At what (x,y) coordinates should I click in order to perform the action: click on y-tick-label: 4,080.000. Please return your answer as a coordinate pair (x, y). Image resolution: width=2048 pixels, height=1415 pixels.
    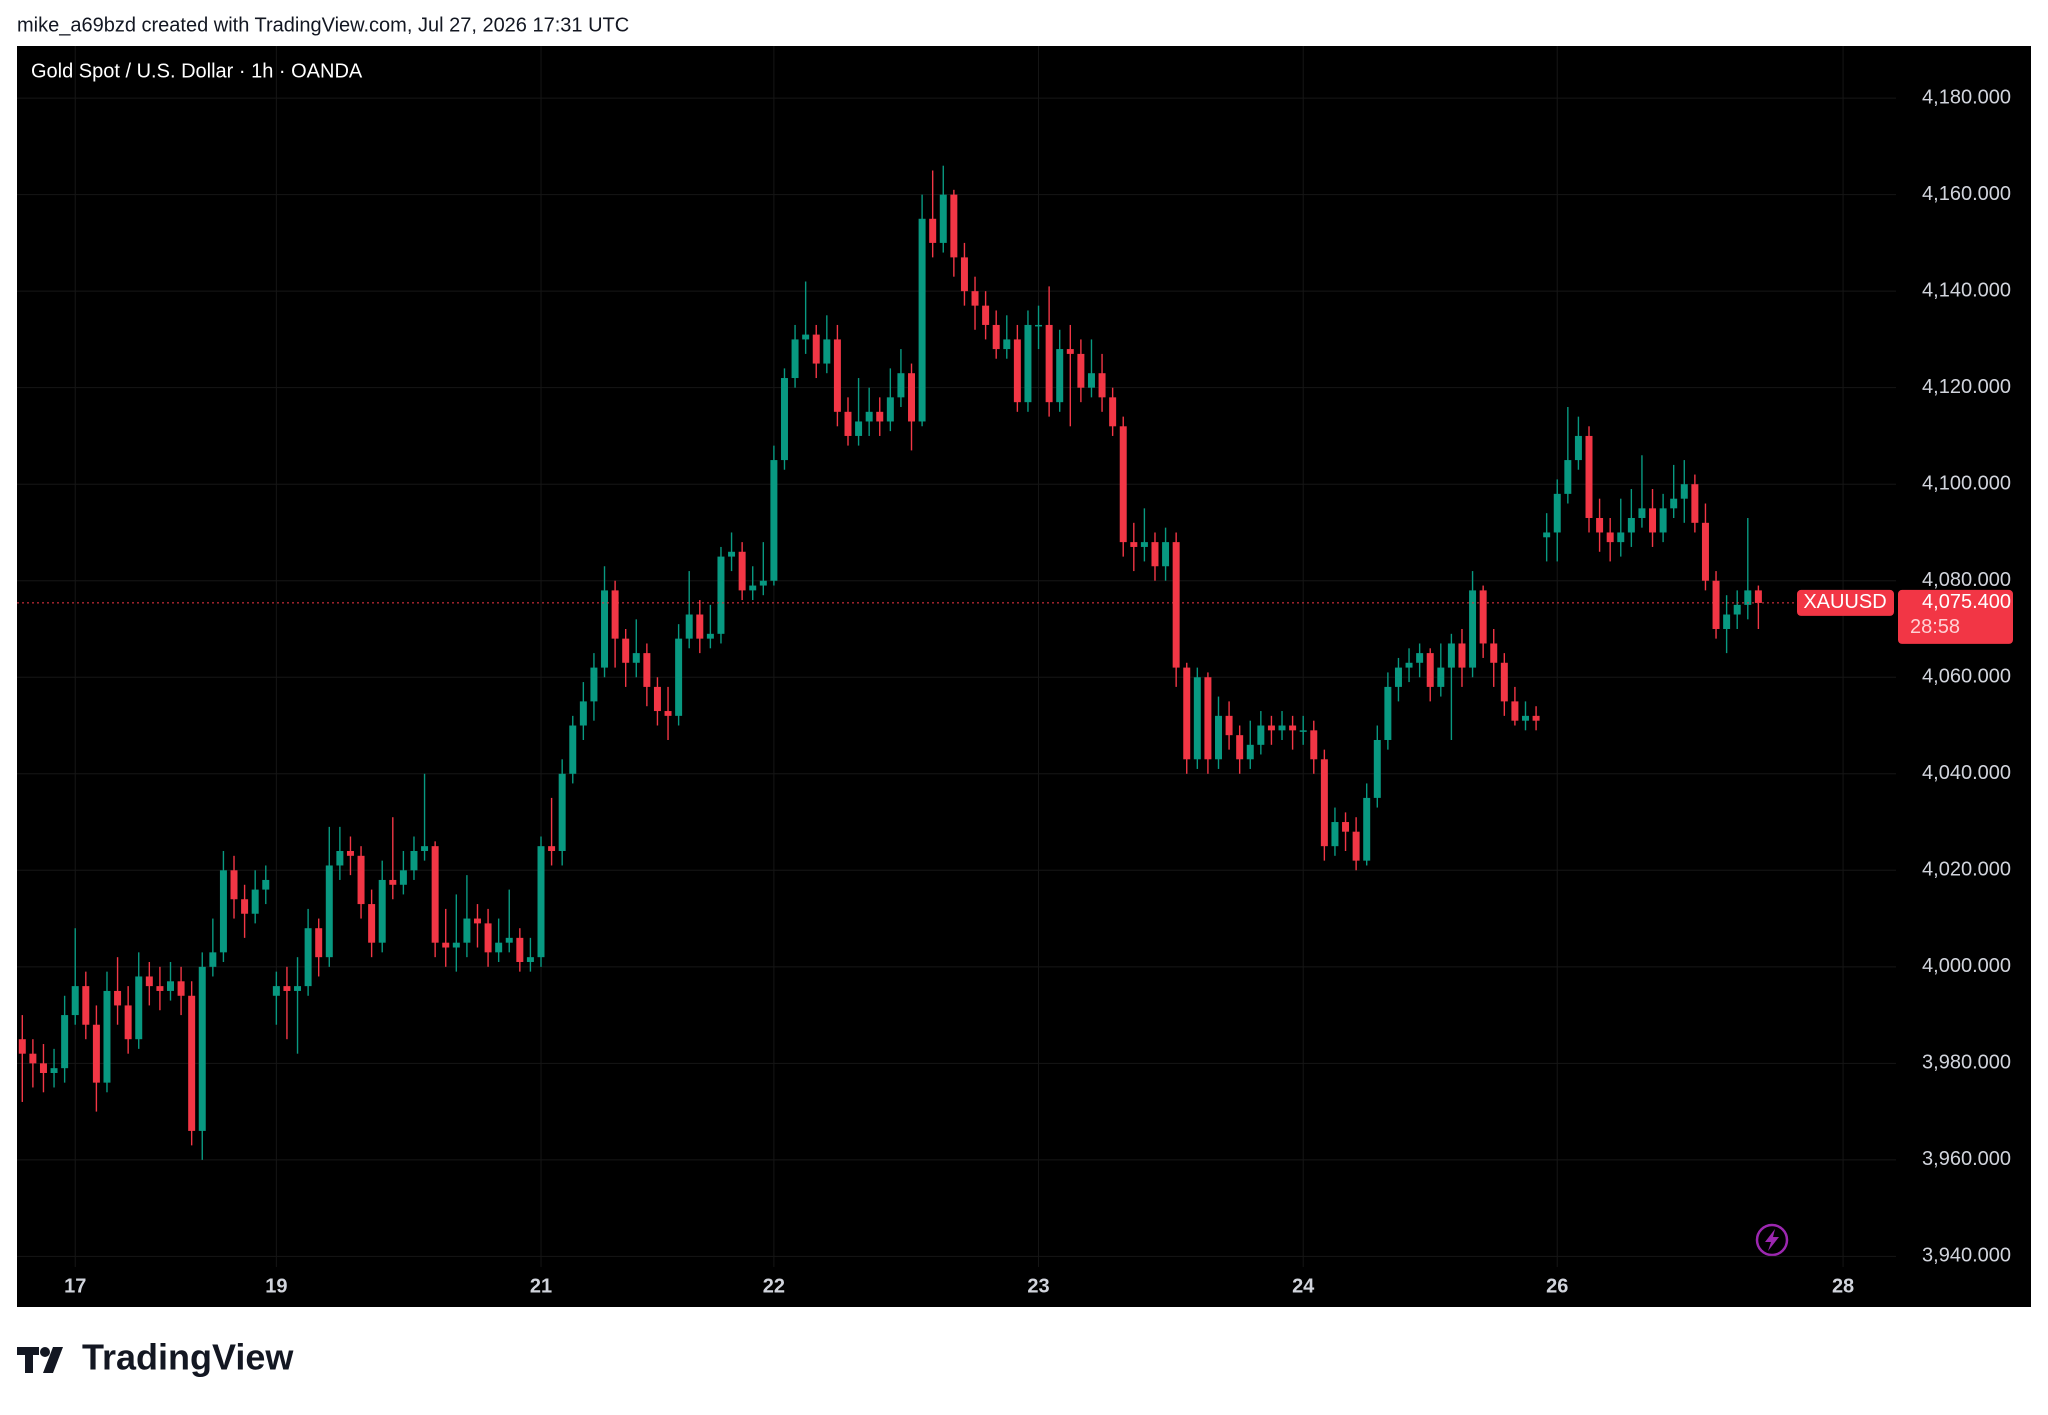
    Looking at the image, I should click on (1966, 580).